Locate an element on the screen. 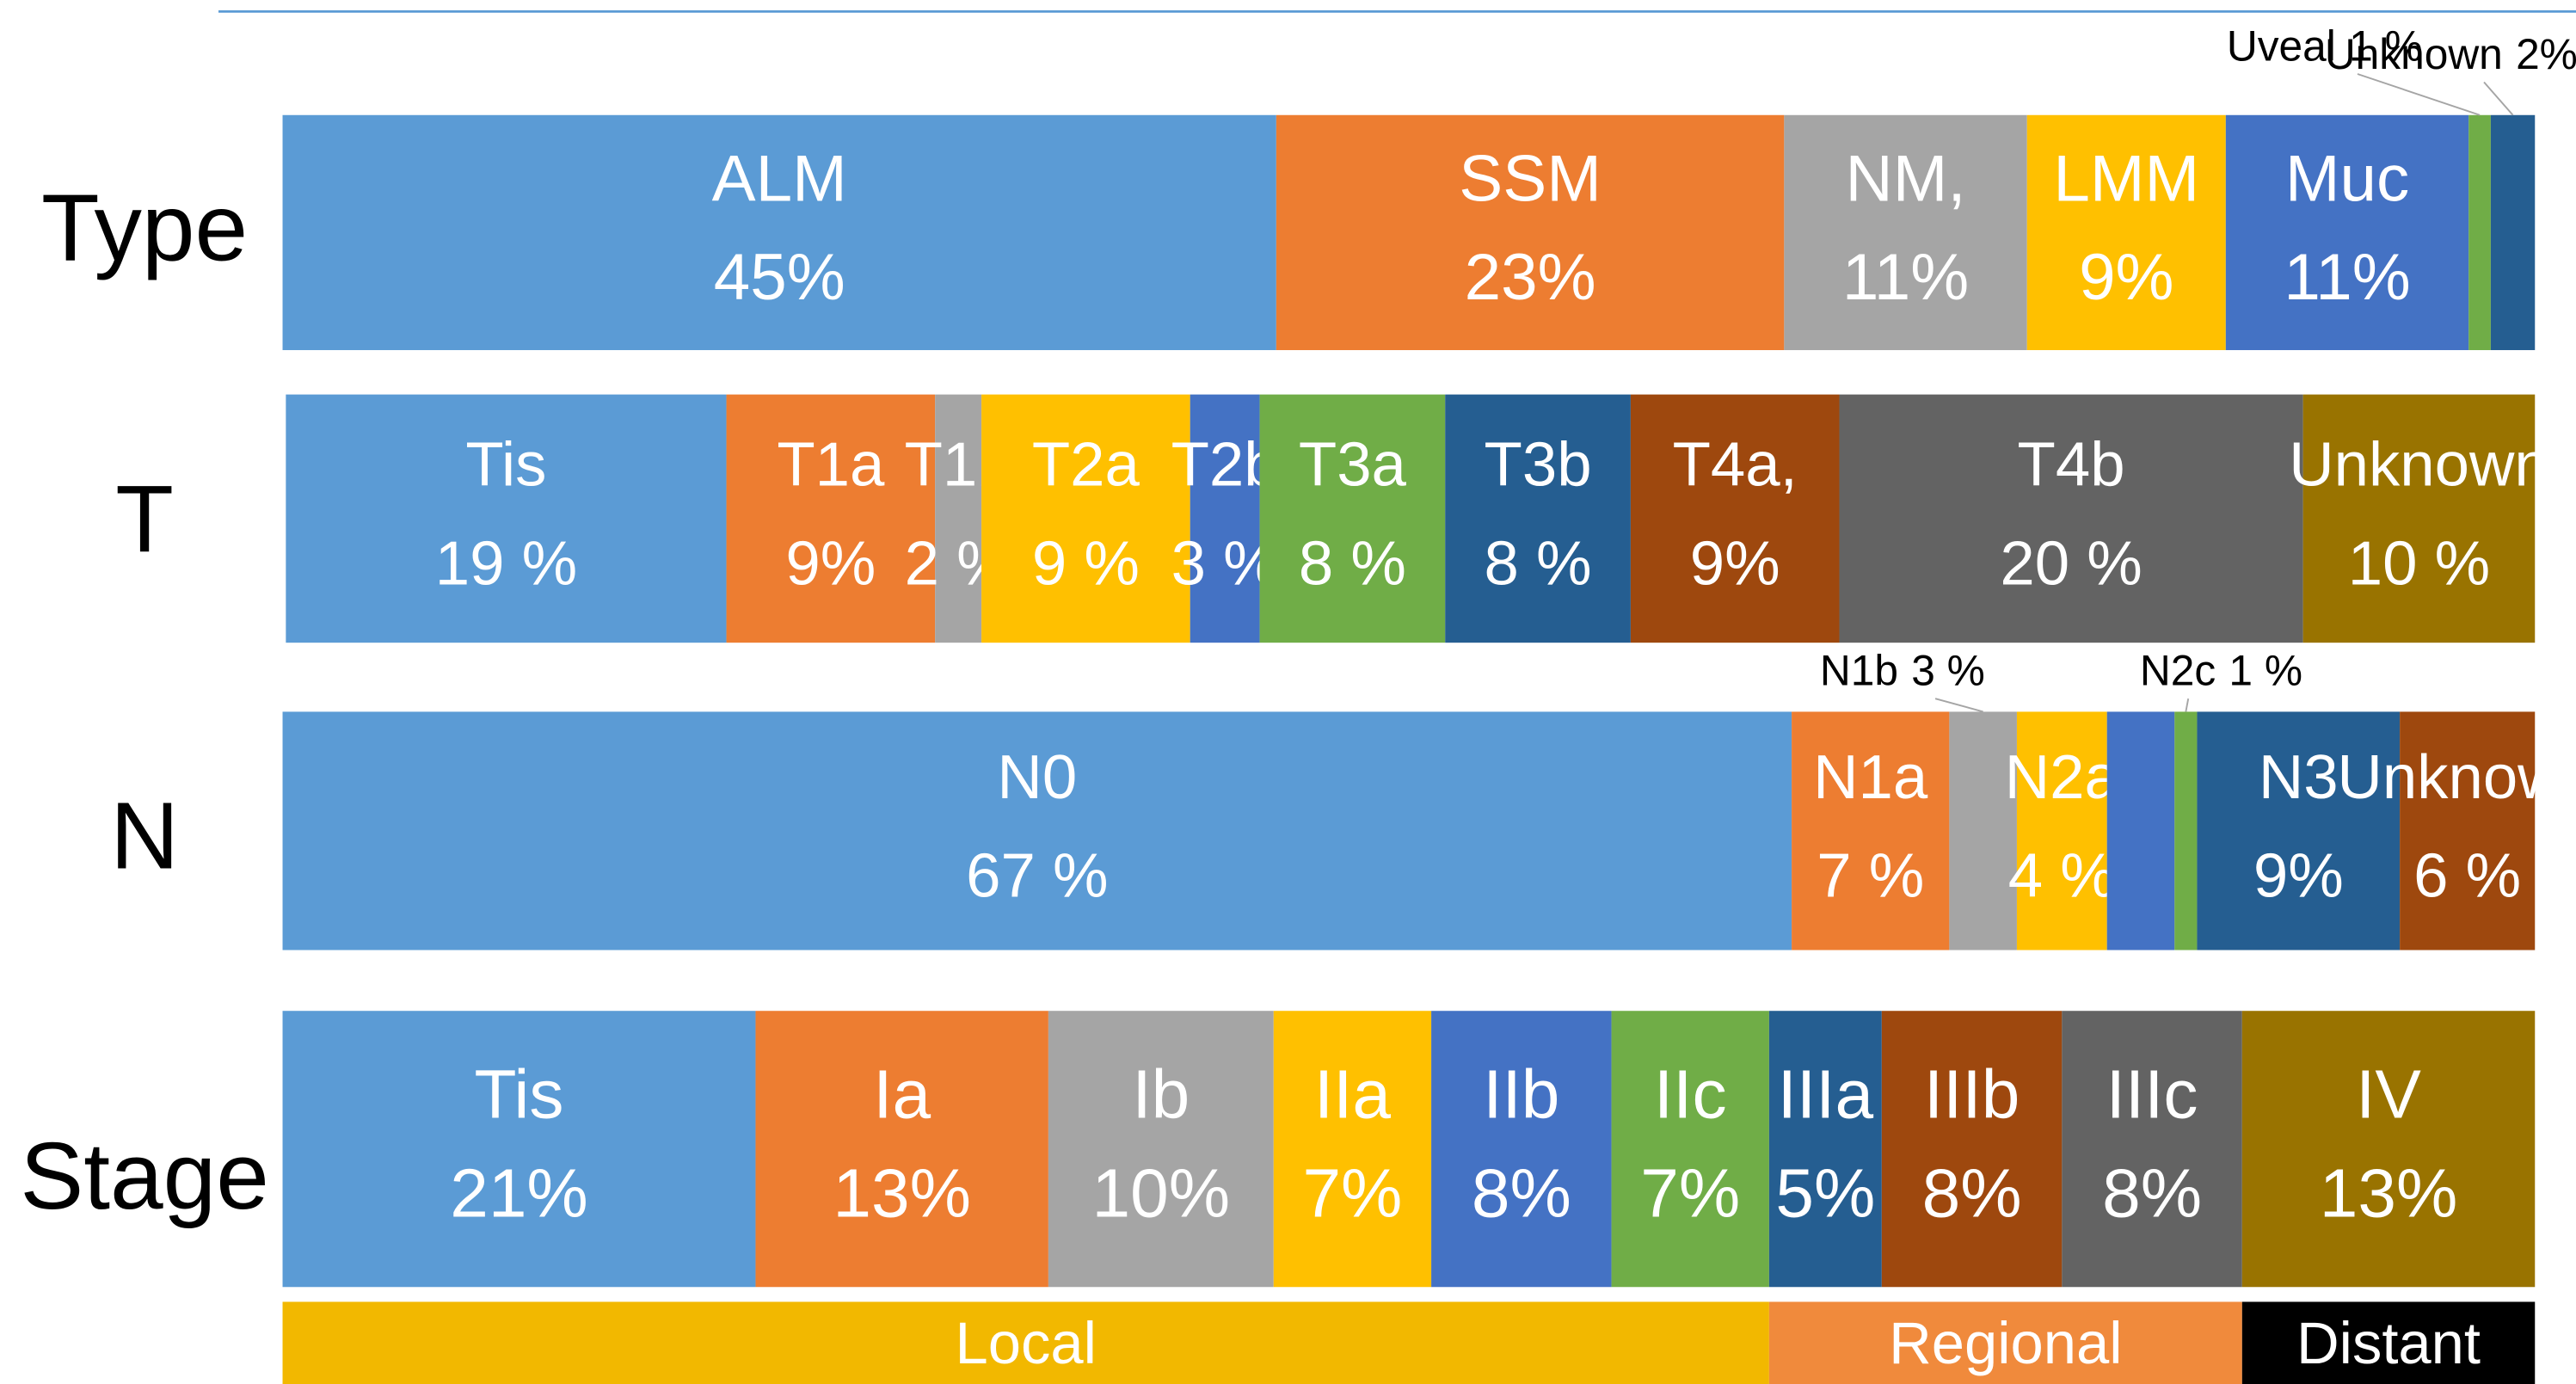 The height and width of the screenshot is (1384, 2576). segment-name: T4a, is located at coordinates (1735, 465).